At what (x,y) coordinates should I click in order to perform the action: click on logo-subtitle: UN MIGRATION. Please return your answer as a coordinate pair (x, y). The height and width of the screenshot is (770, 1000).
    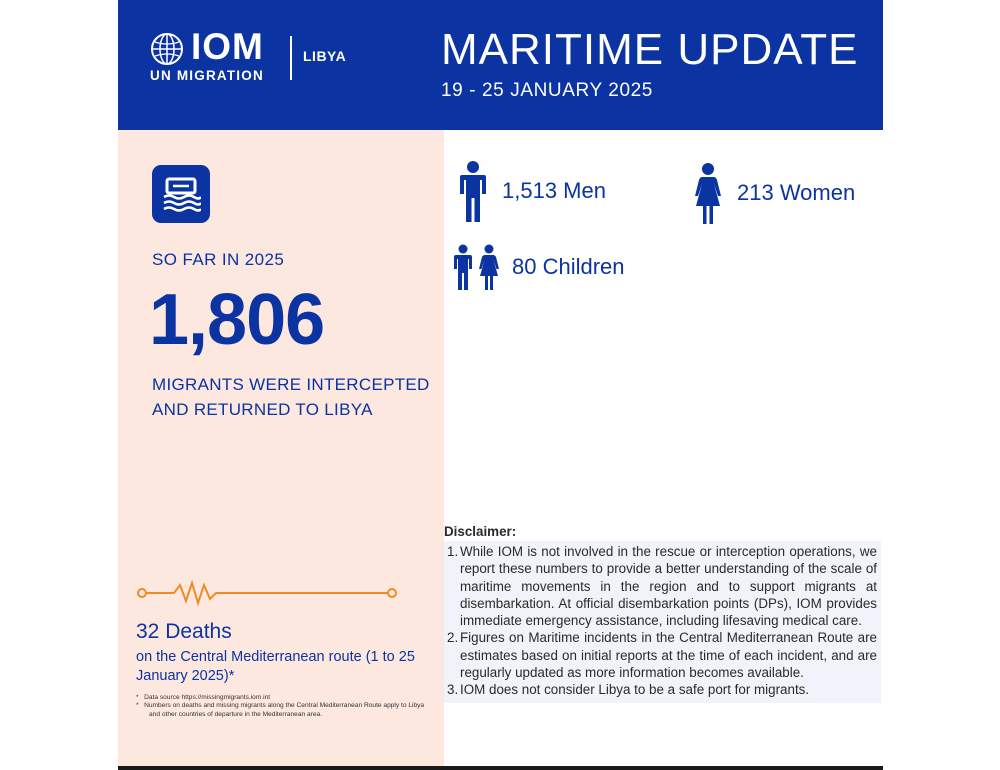
    Looking at the image, I should click on (207, 75).